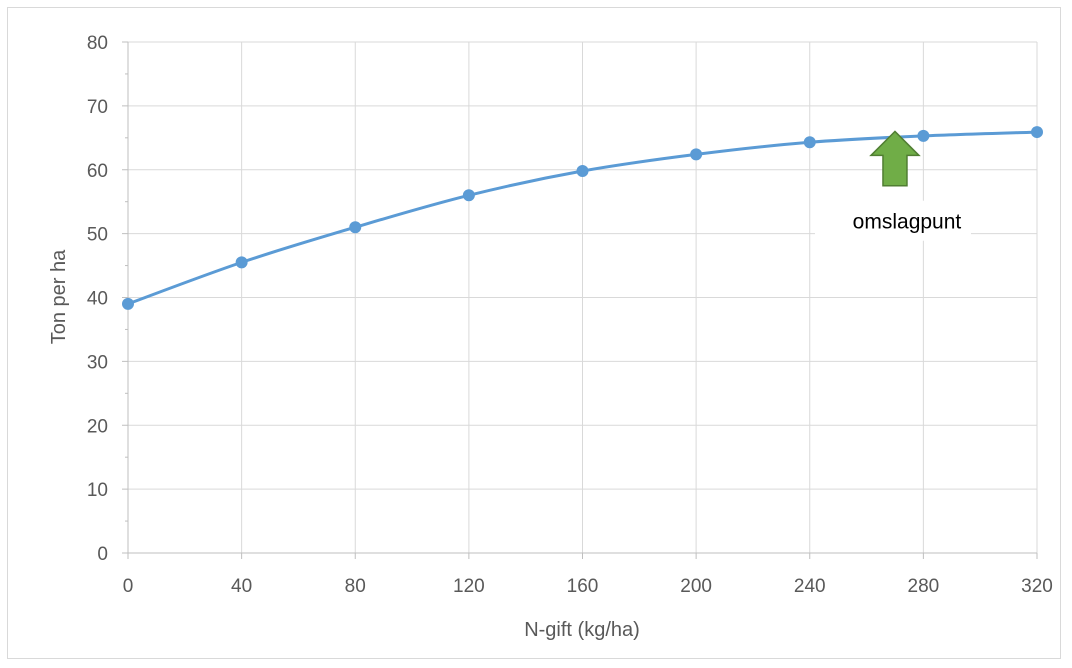 This screenshot has width=1072, height=668. What do you see at coordinates (97, 43) in the screenshot?
I see `y-tick-label: 80` at bounding box center [97, 43].